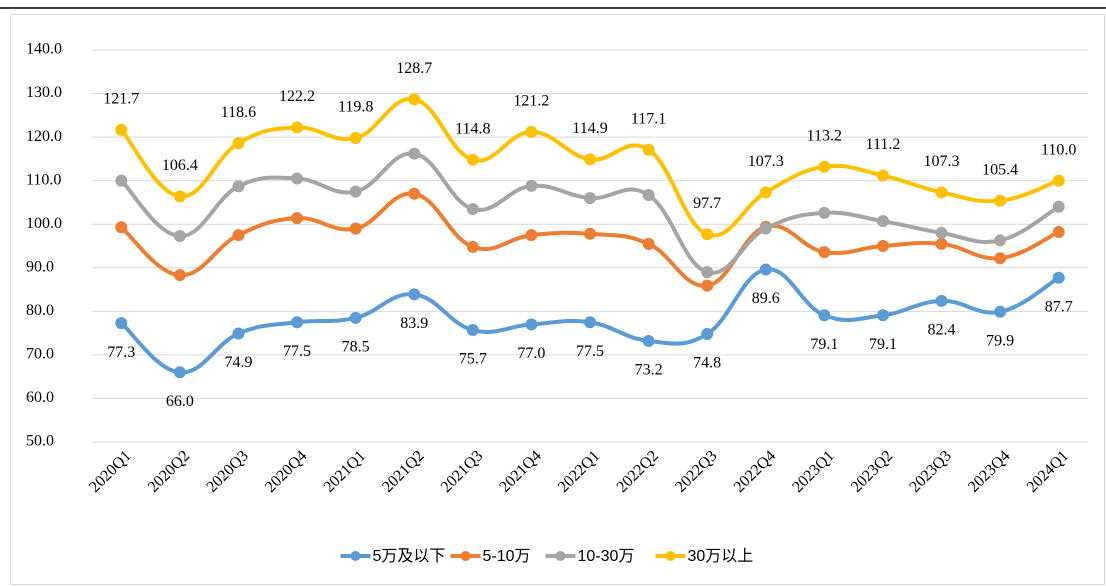 The height and width of the screenshot is (586, 1106). What do you see at coordinates (40, 266) in the screenshot?
I see `y-tick-label: 90.0` at bounding box center [40, 266].